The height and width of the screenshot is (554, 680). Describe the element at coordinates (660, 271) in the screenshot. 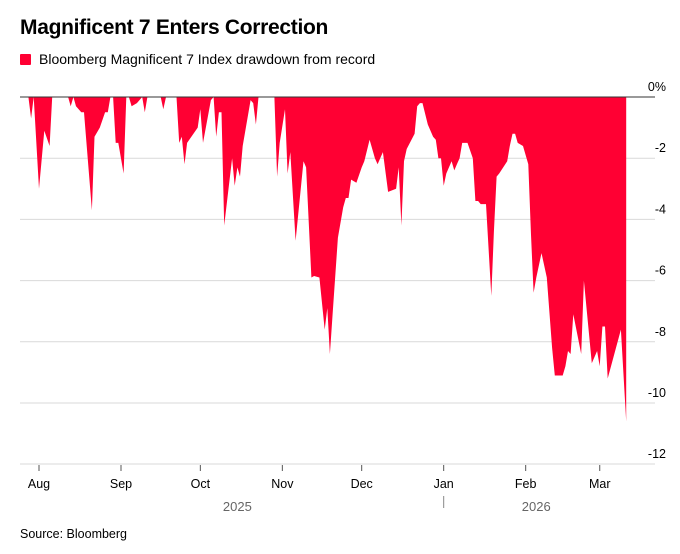

I see `y-tick-label: -6` at that location.